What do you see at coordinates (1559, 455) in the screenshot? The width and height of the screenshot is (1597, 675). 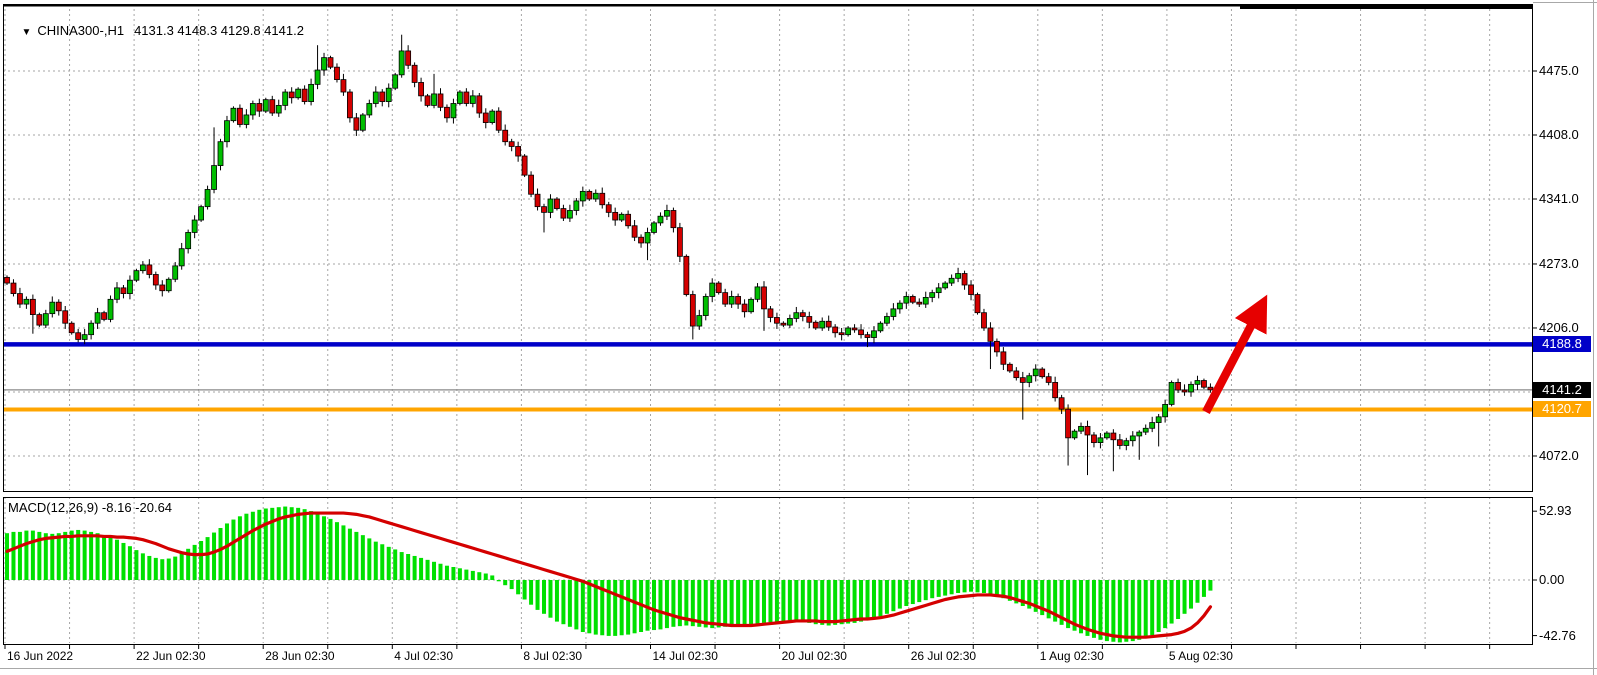 I see `price-axis-label: 4072.0` at bounding box center [1559, 455].